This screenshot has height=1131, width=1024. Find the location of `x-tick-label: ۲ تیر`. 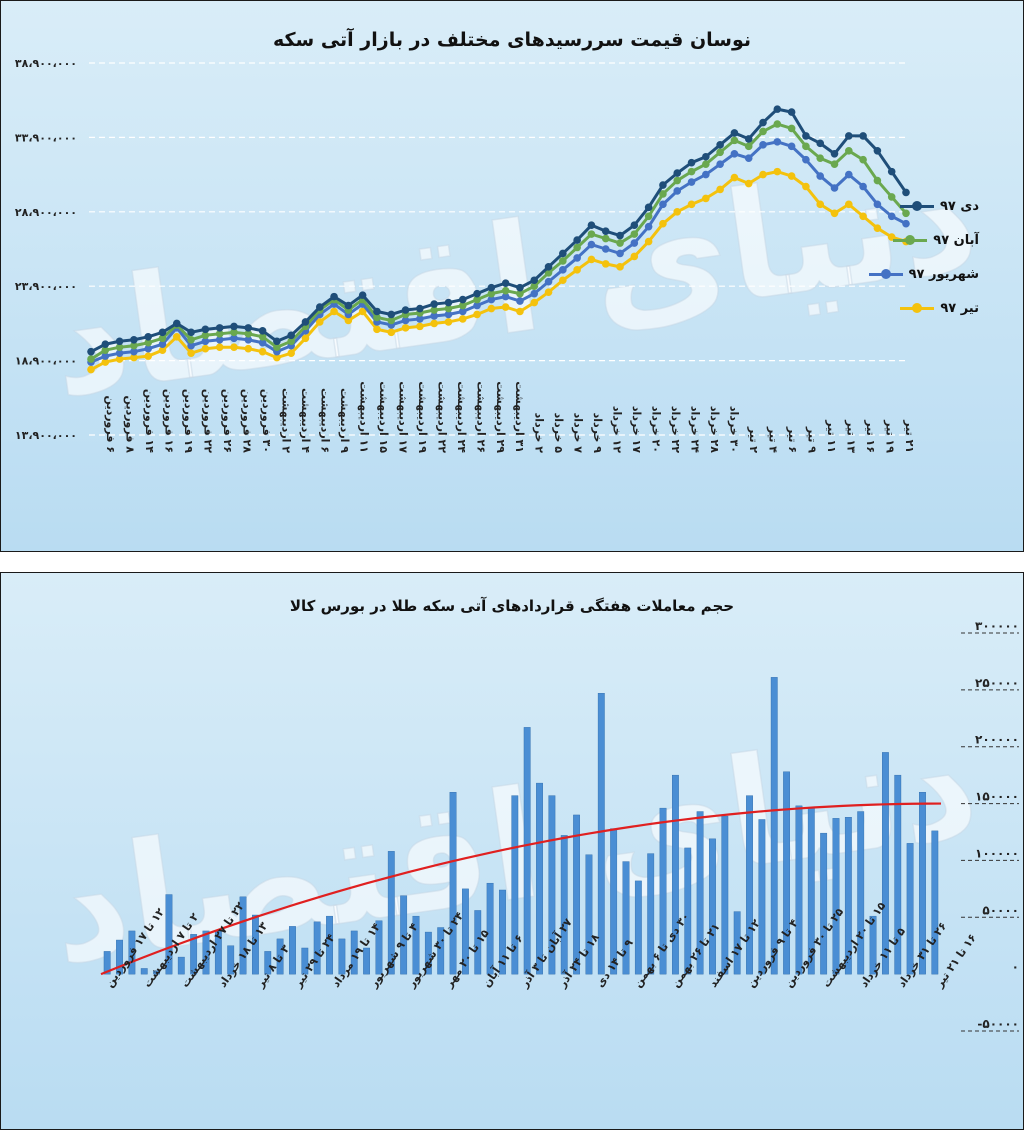

x-tick-label: ۲ تیر is located at coordinates (753, 439).